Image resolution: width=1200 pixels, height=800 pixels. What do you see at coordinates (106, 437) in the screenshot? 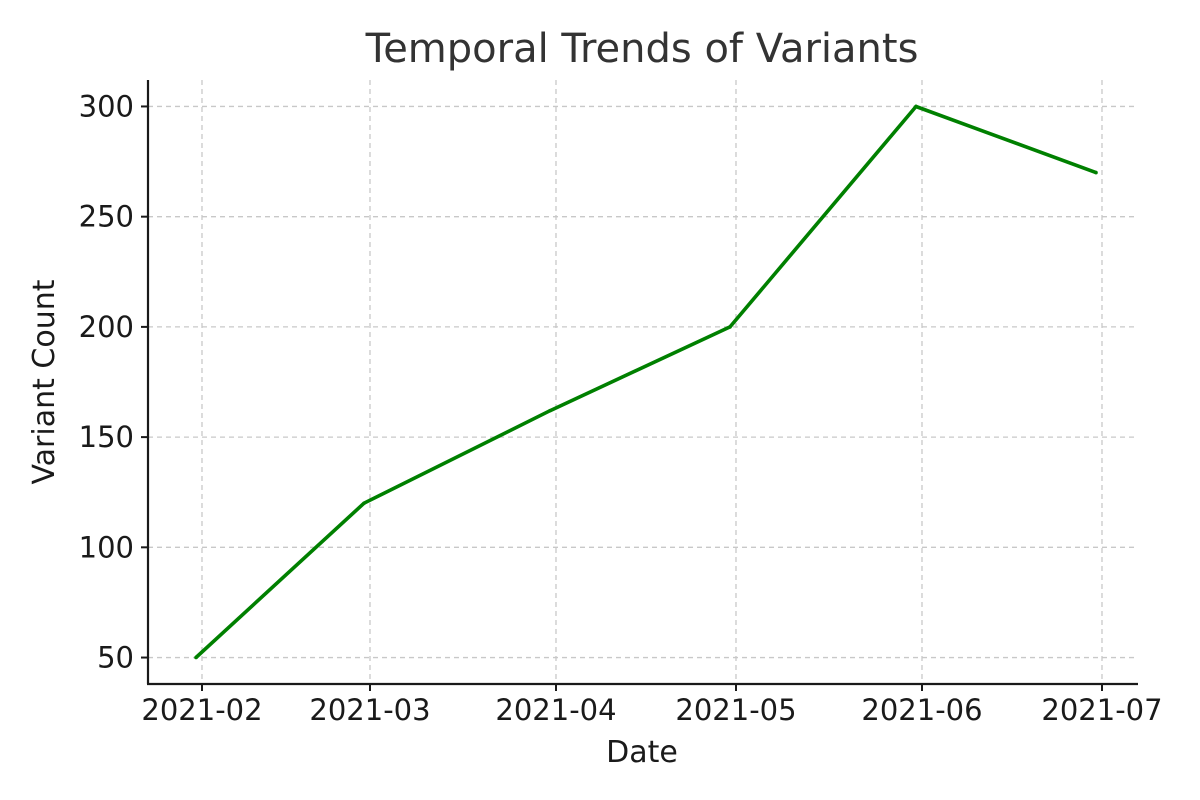
I see `y-tick-label: 150` at bounding box center [106, 437].